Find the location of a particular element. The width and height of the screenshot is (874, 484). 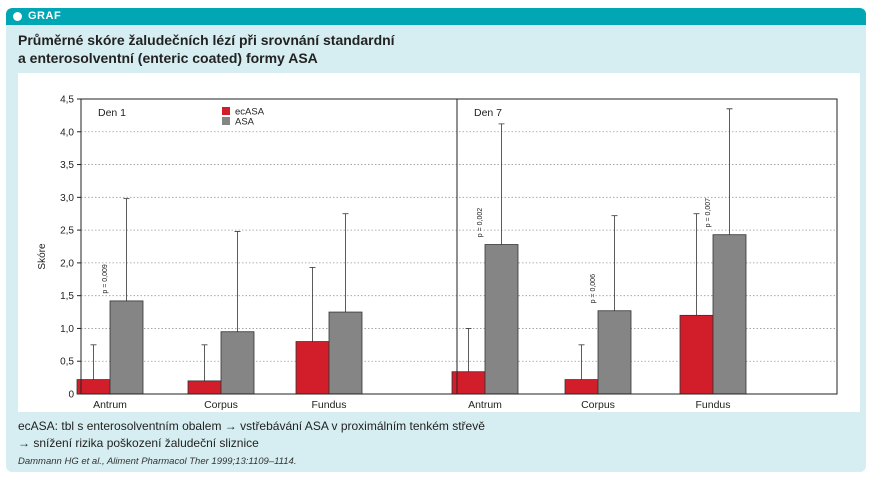

p-value-annotation: p = 0,006 is located at coordinates (593, 288).